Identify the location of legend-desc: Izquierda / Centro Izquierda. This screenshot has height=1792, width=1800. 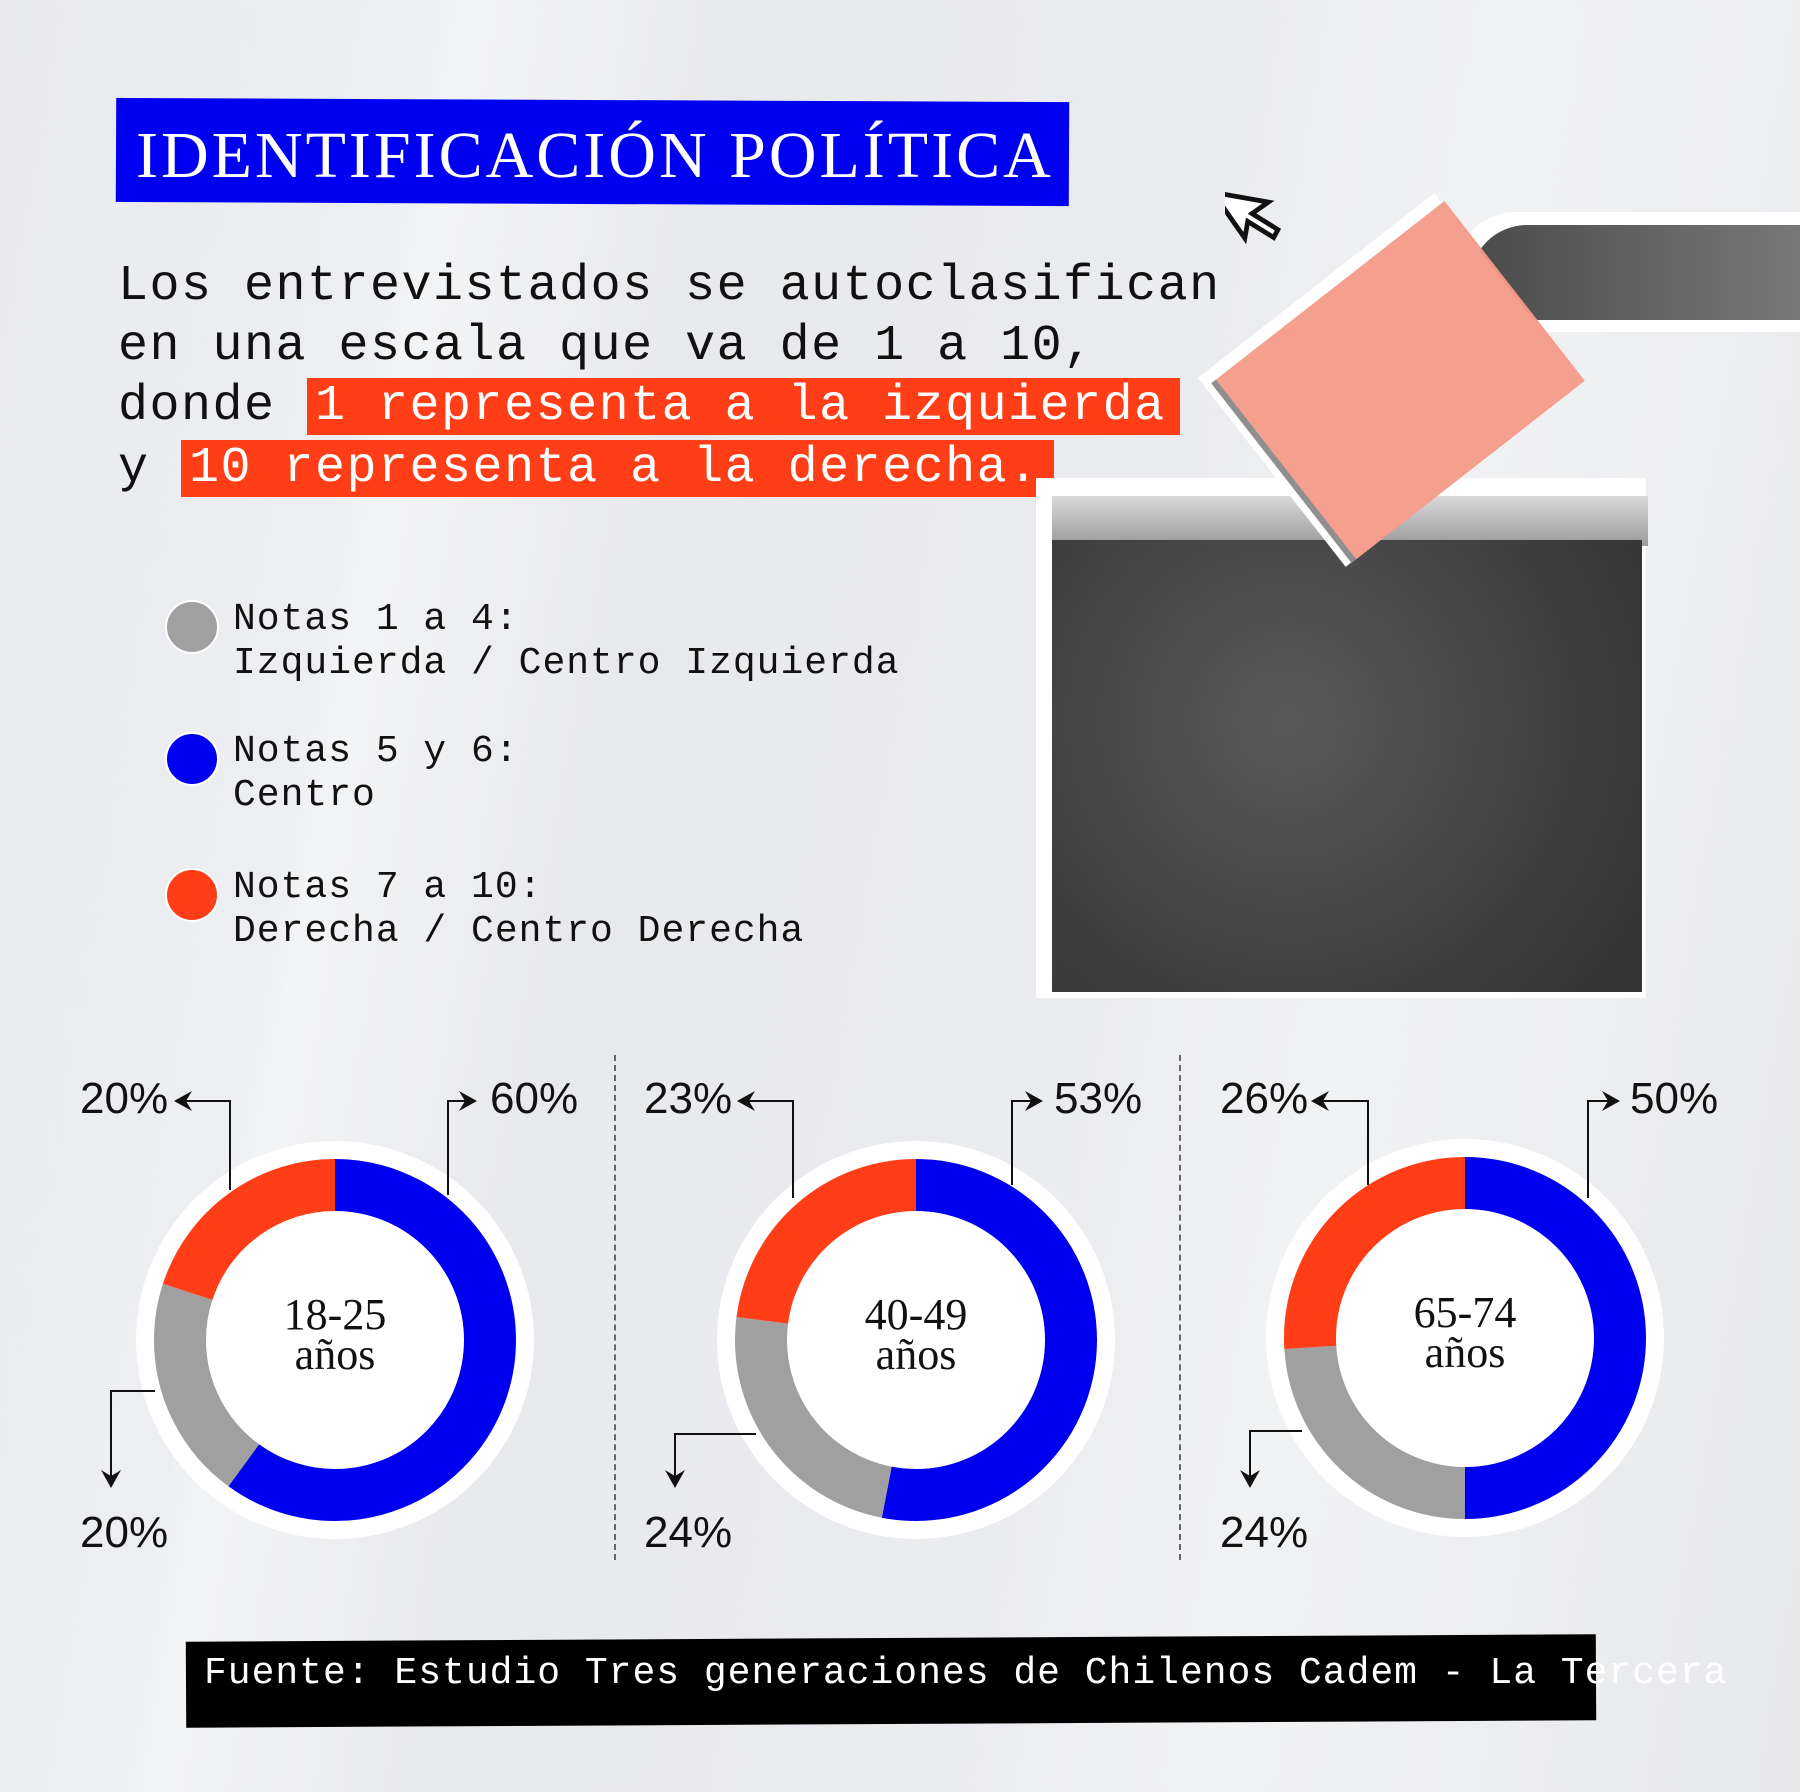
(566, 663).